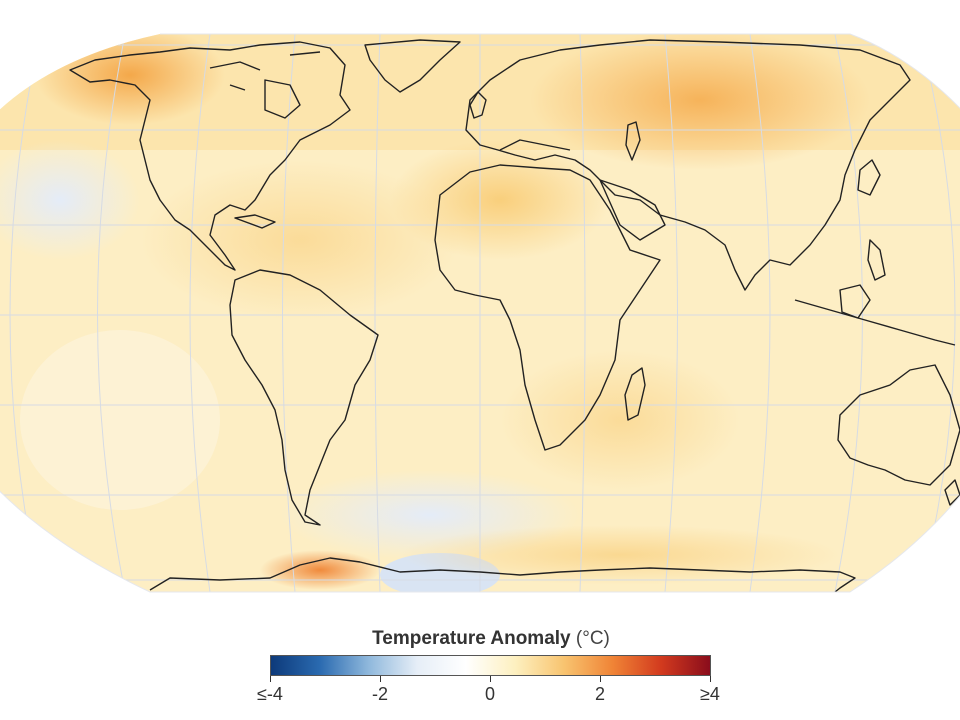  I want to click on madagascar-outline, so click(635, 394).